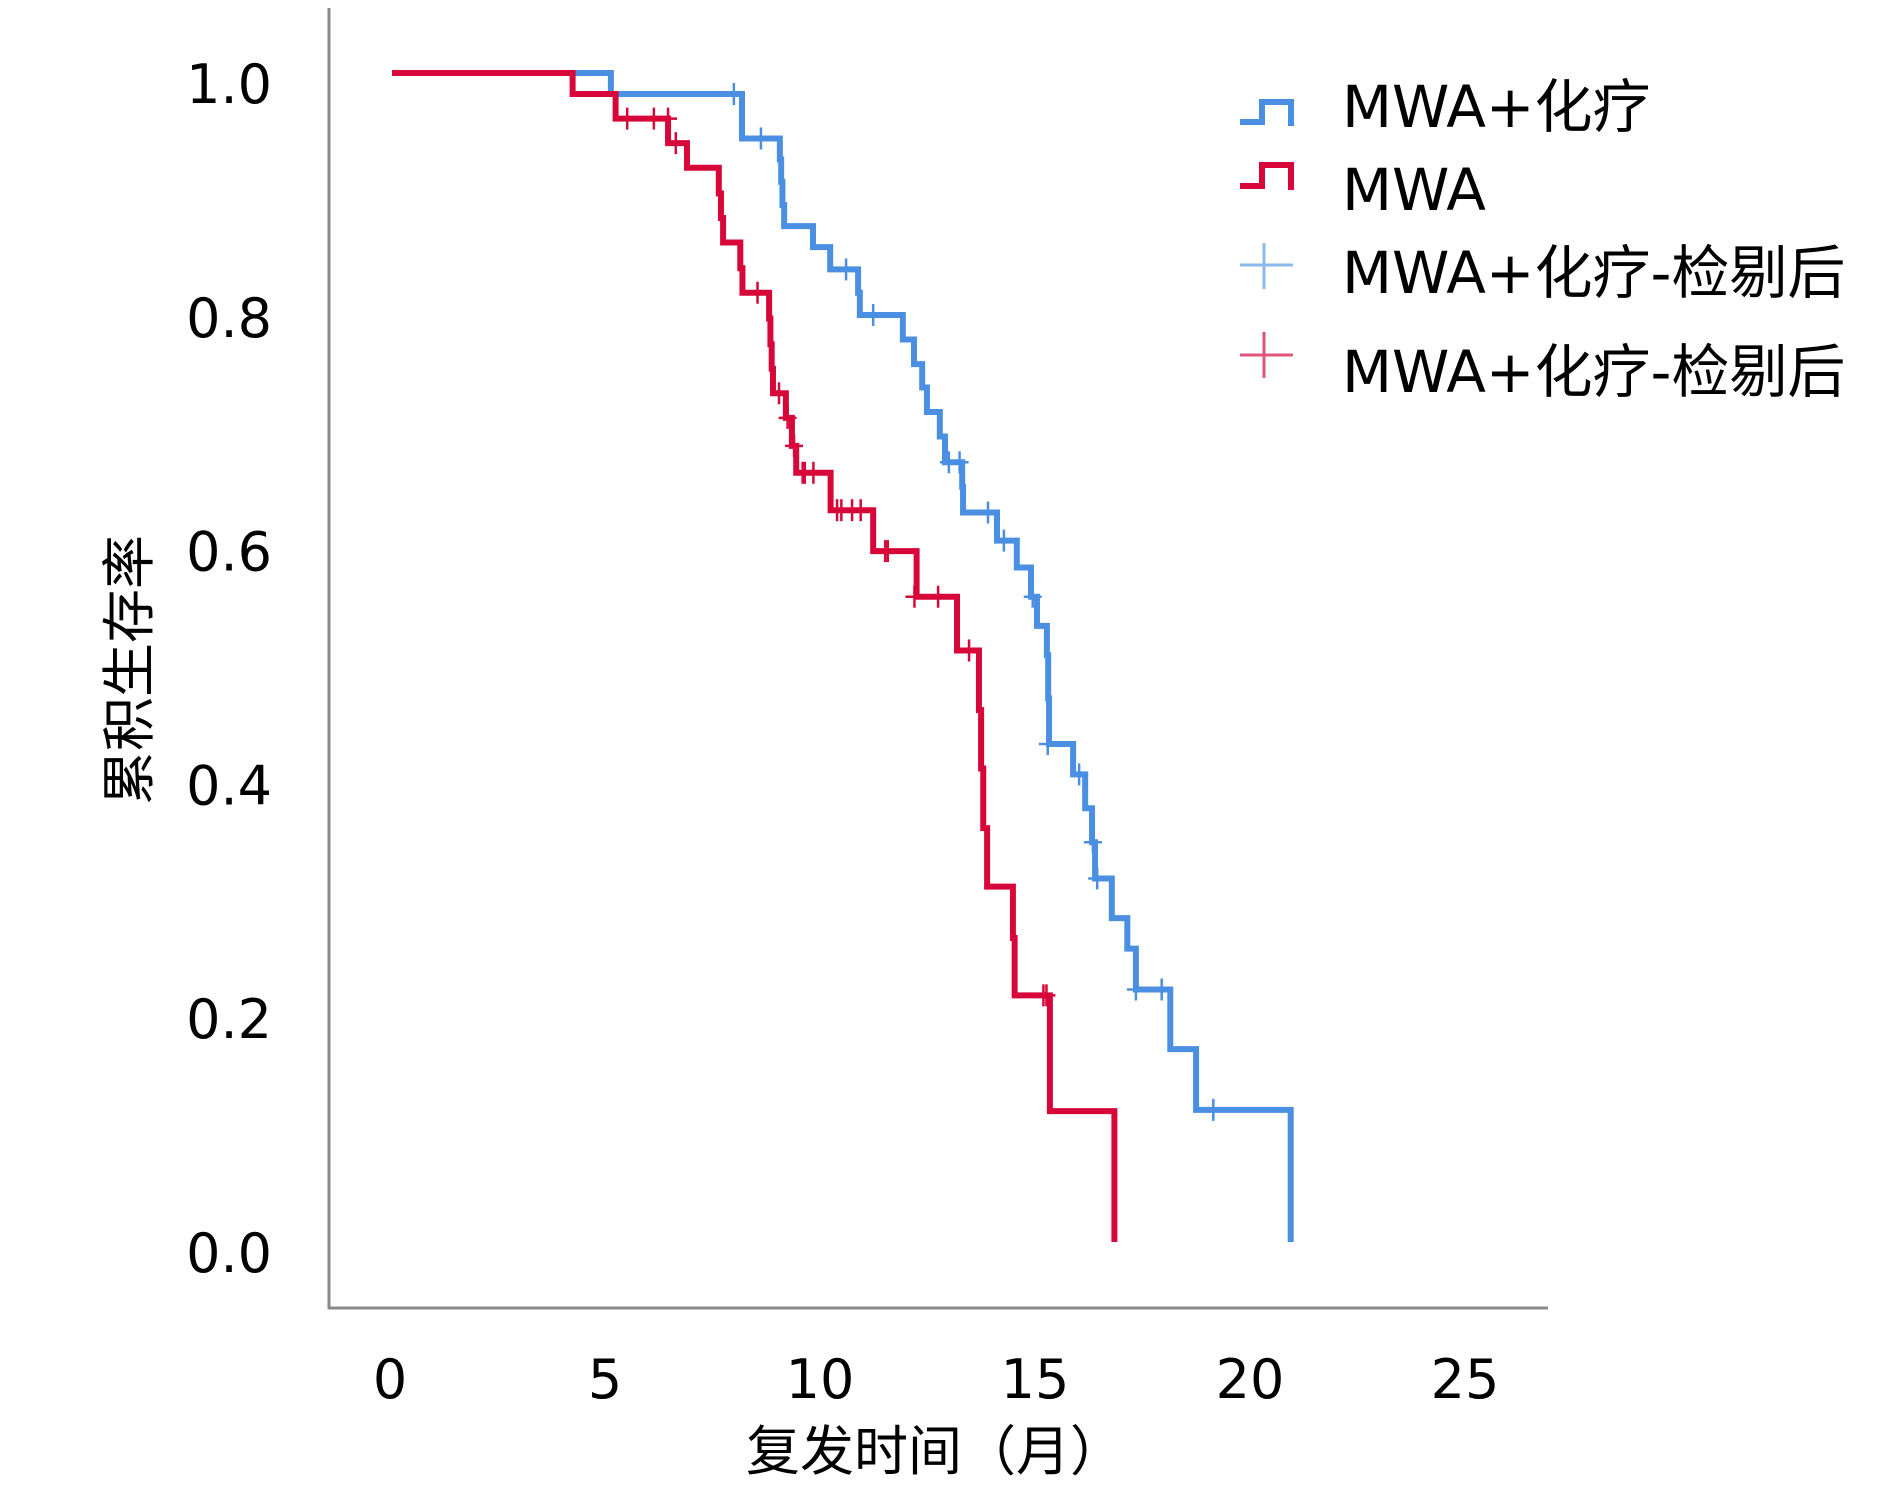 This screenshot has height=1500, width=1887. I want to click on legend-censor-icon-blue, so click(1266, 266).